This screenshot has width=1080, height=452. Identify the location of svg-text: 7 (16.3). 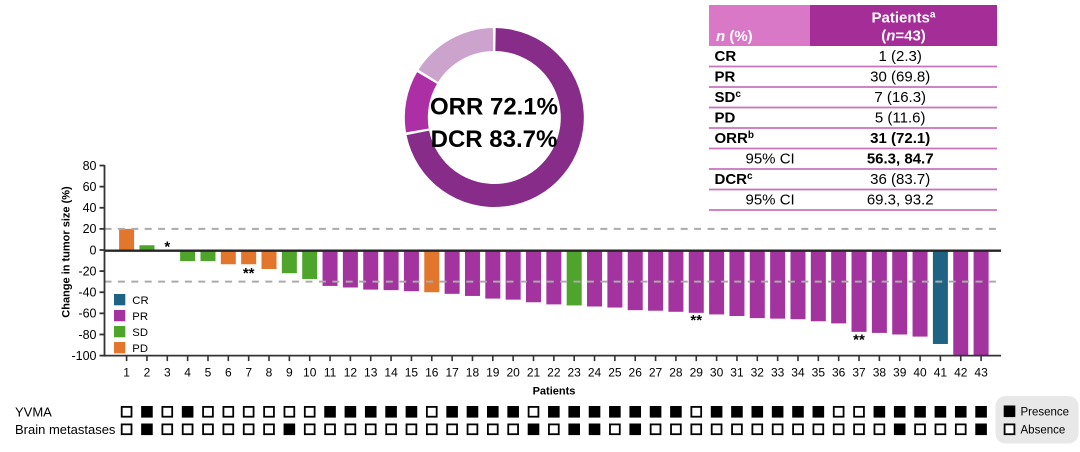
(900, 97).